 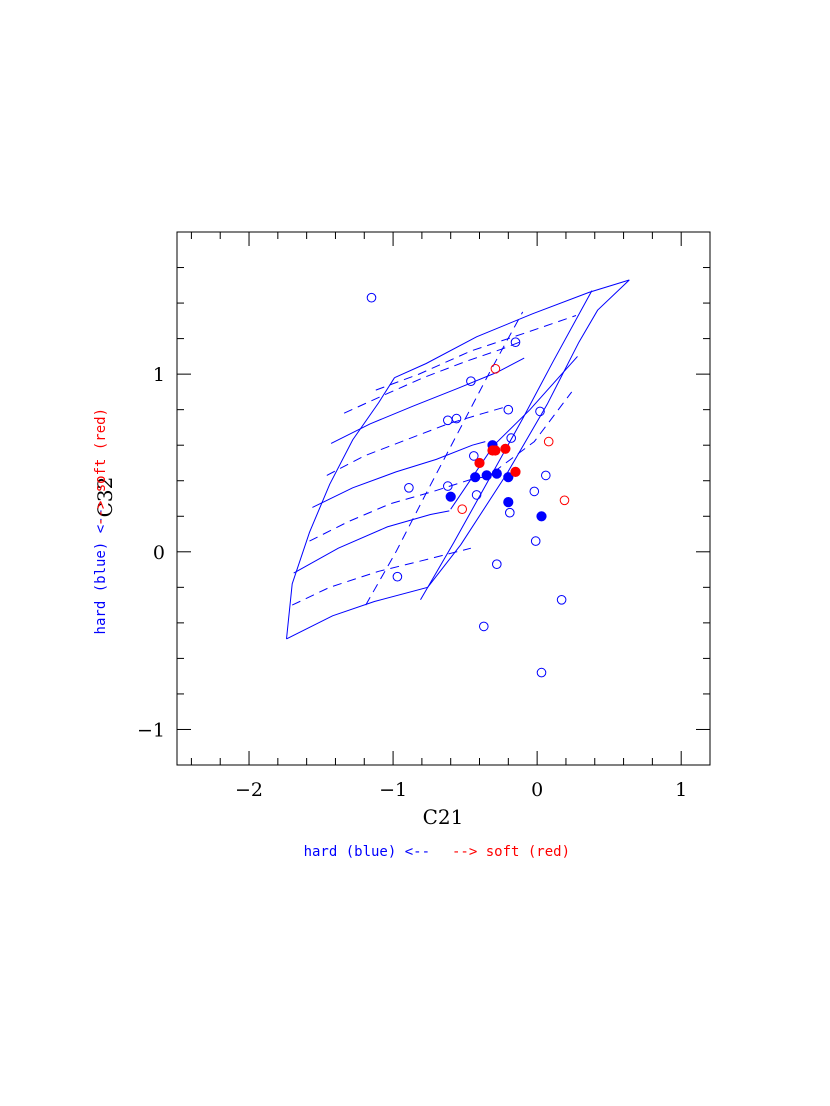 I want to click on y-soft-note: --> soft (red), so click(x=101, y=467).